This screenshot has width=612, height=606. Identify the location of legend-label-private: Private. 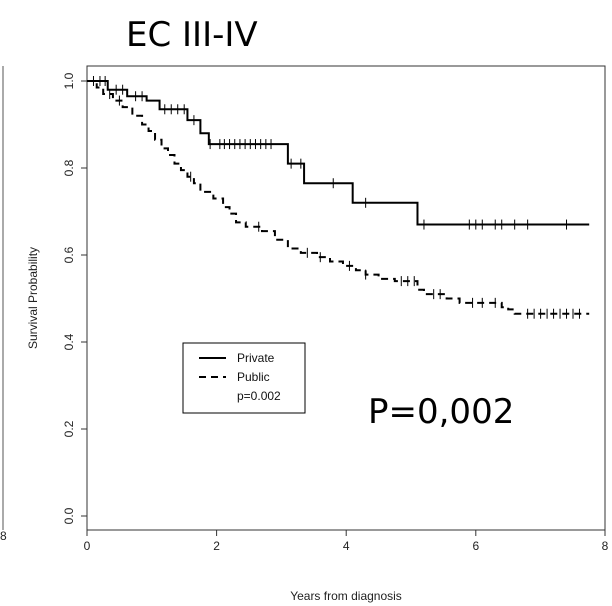
(256, 358).